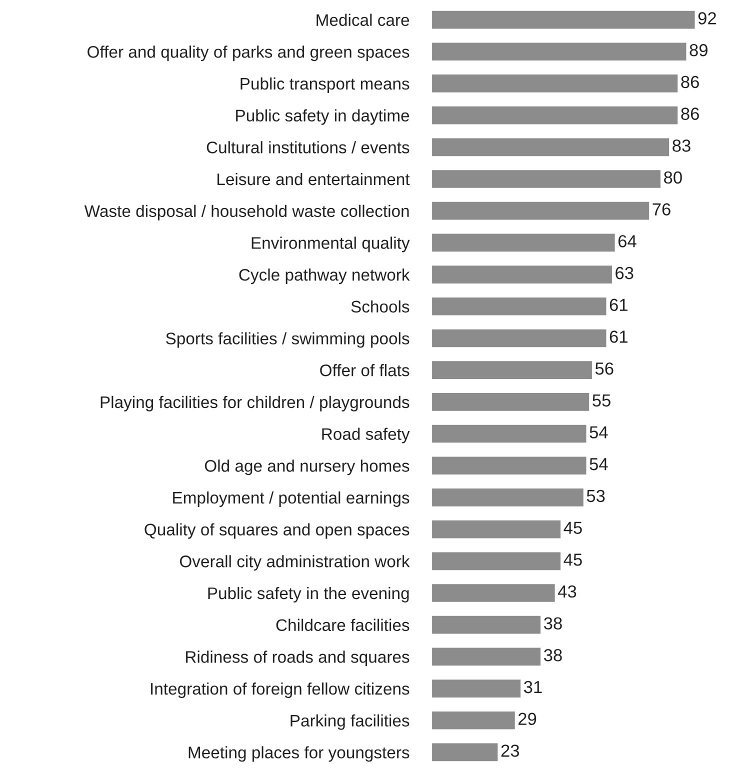 The image size is (731, 772). Describe the element at coordinates (567, 591) in the screenshot. I see `data-label: 43` at that location.